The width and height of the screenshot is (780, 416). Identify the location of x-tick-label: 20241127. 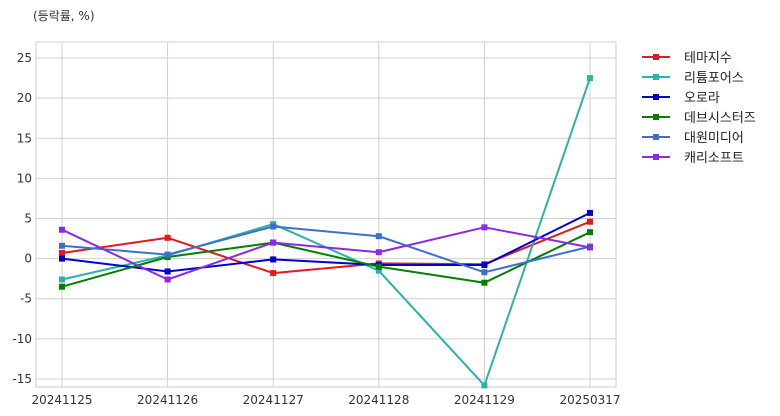
(273, 400).